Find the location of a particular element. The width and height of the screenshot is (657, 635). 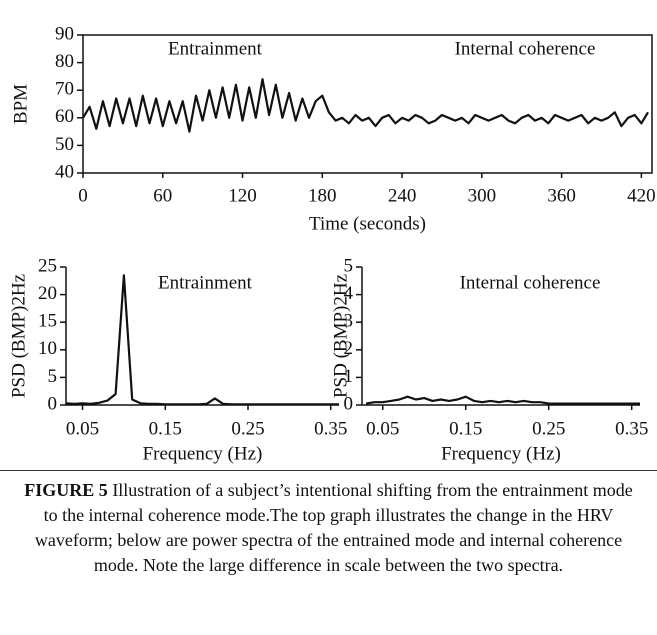

x-tick-label: 0 is located at coordinates (83, 195).